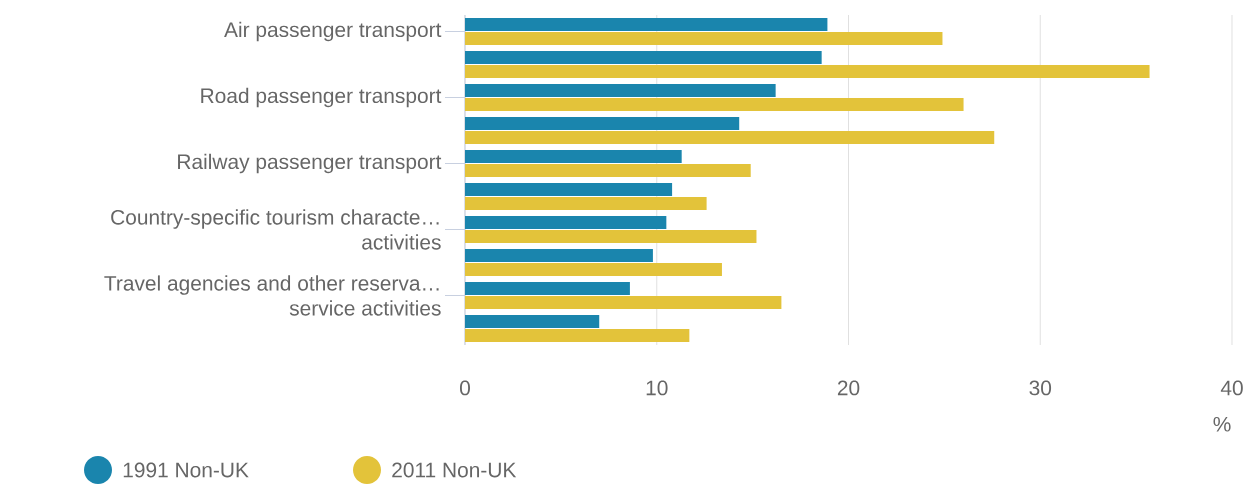  Describe the element at coordinates (310, 163) in the screenshot. I see `y-tick-label: Railway passenger transport` at that location.